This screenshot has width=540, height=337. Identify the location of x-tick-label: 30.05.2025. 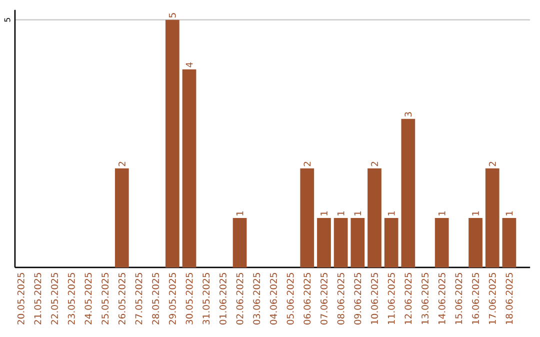
(189, 298).